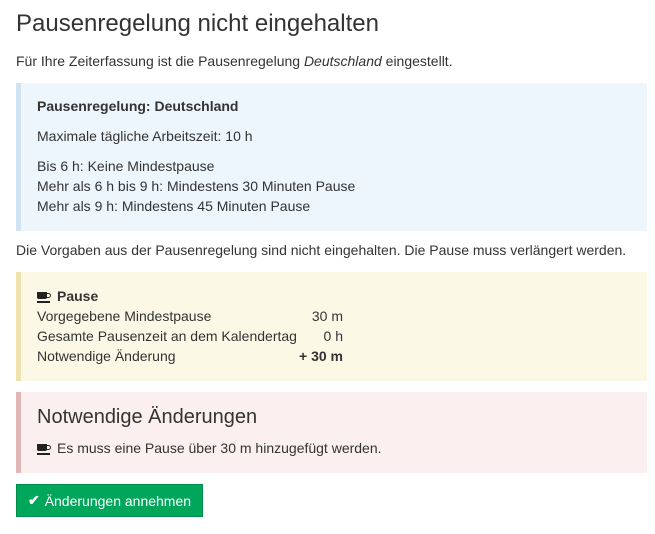  What do you see at coordinates (138, 106) in the screenshot?
I see `rule-heading: Pausenregelung: Deutschland` at bounding box center [138, 106].